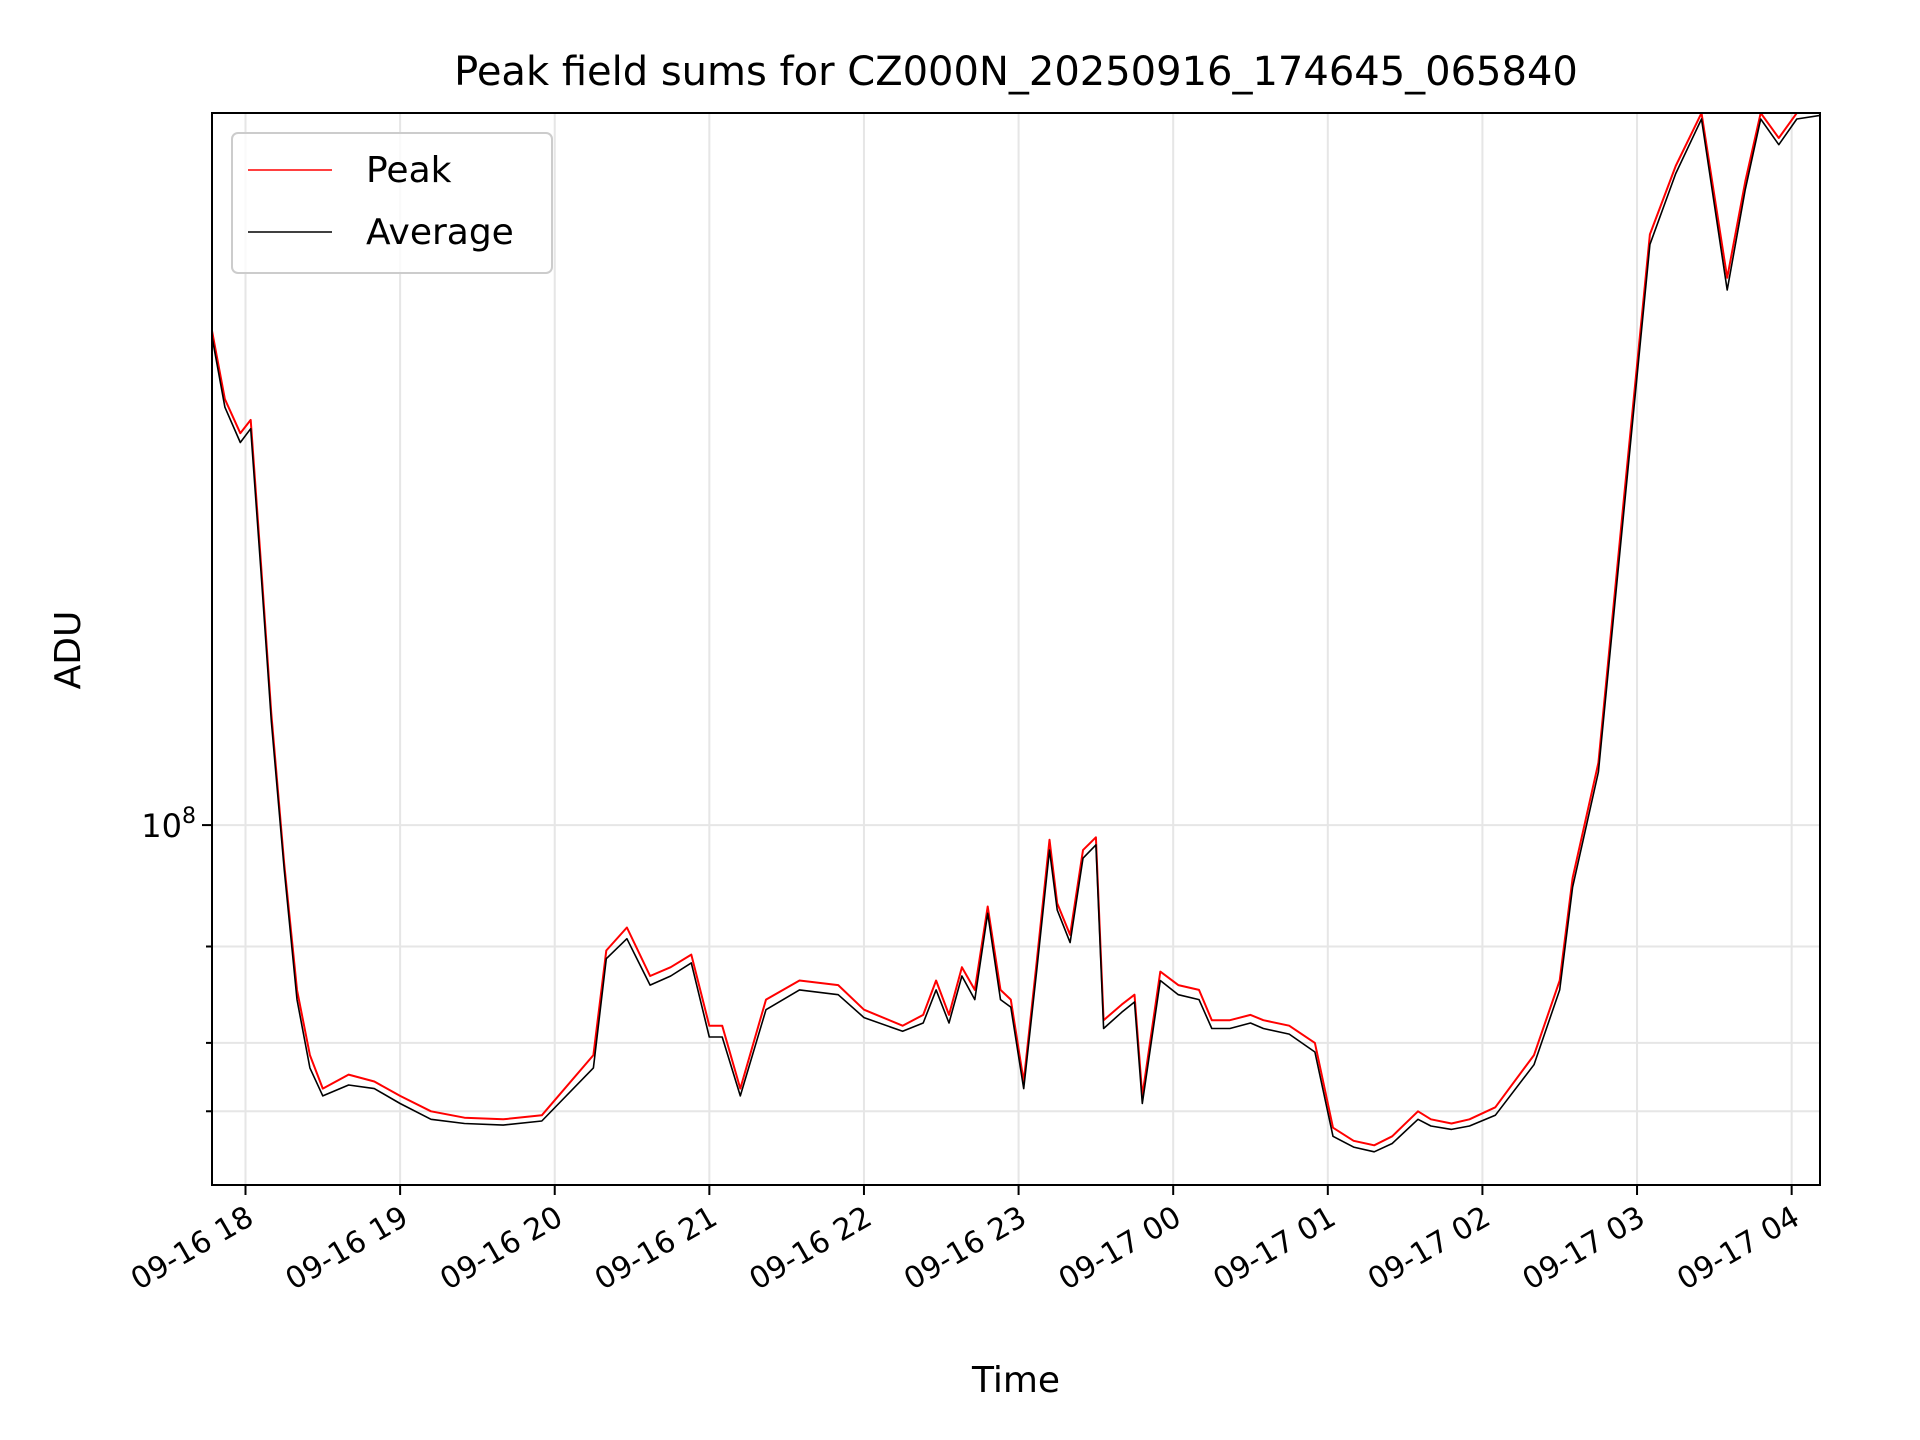  I want to click on legend-box, so click(392, 203).